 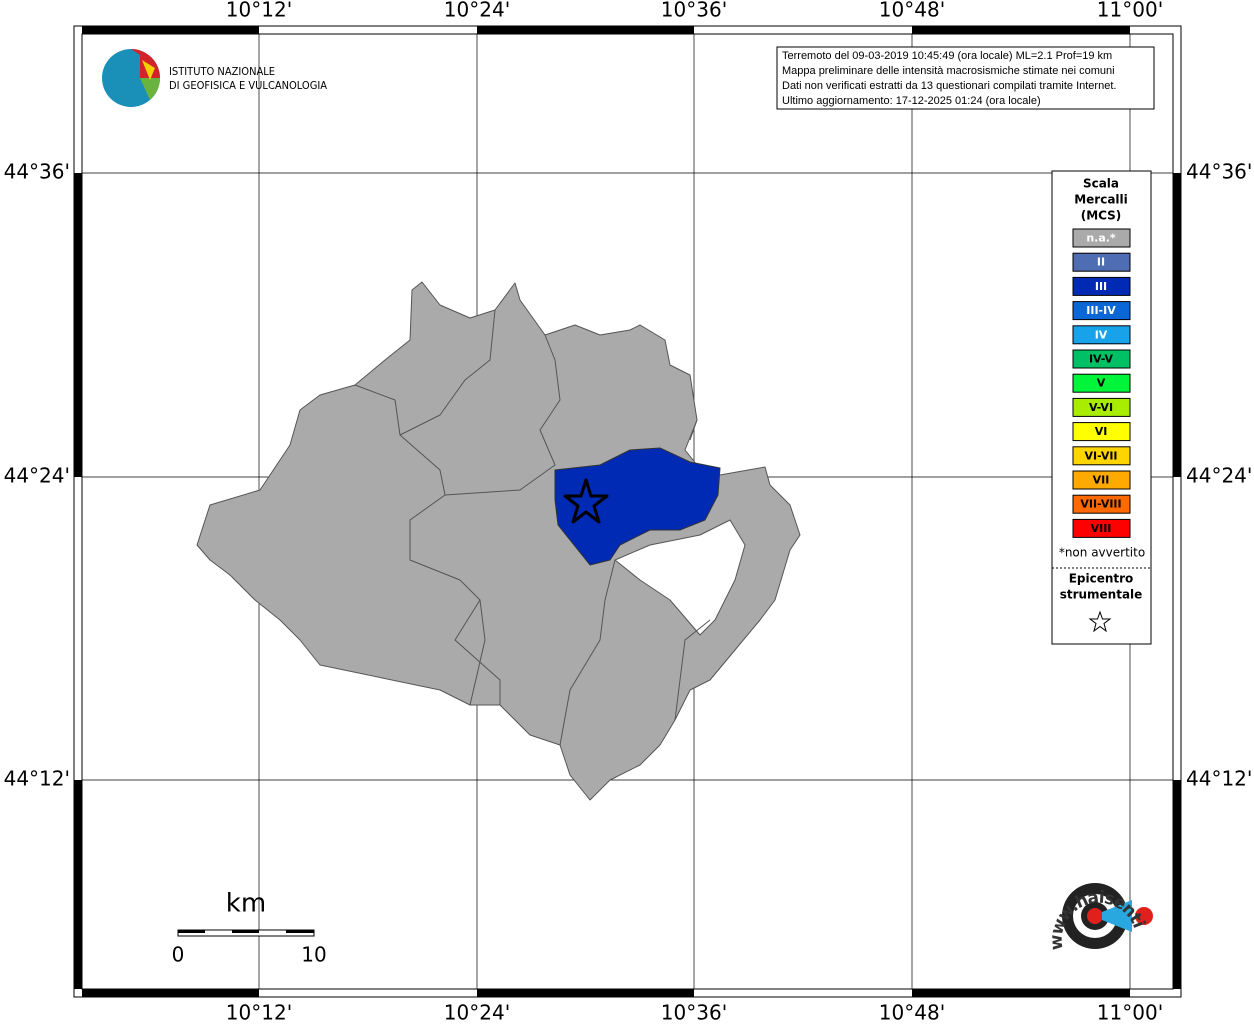 I want to click on ingv-globe-yellow, so click(x=148, y=70).